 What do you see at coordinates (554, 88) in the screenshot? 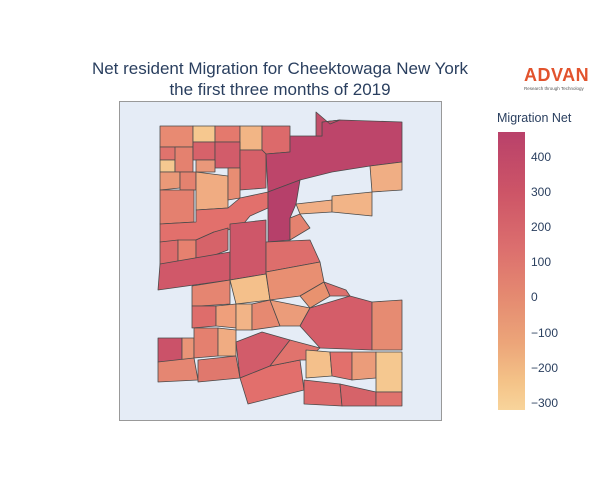
I see `logo-tagline: Research through Technology` at bounding box center [554, 88].